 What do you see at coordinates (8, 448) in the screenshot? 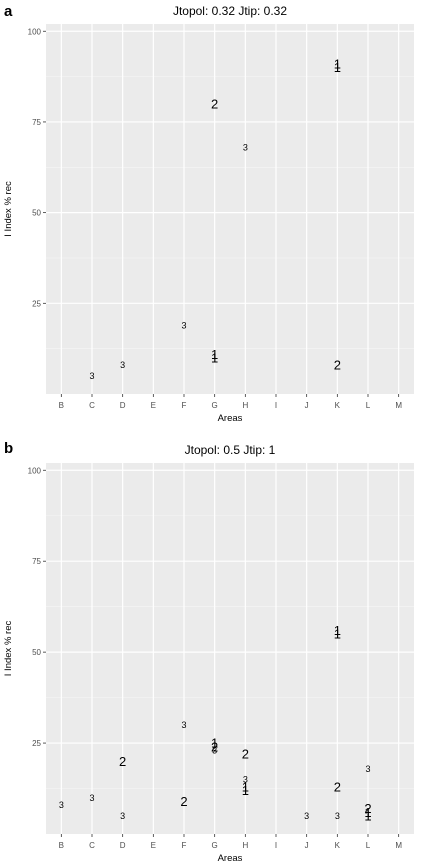
I see `panel-label: b` at bounding box center [8, 448].